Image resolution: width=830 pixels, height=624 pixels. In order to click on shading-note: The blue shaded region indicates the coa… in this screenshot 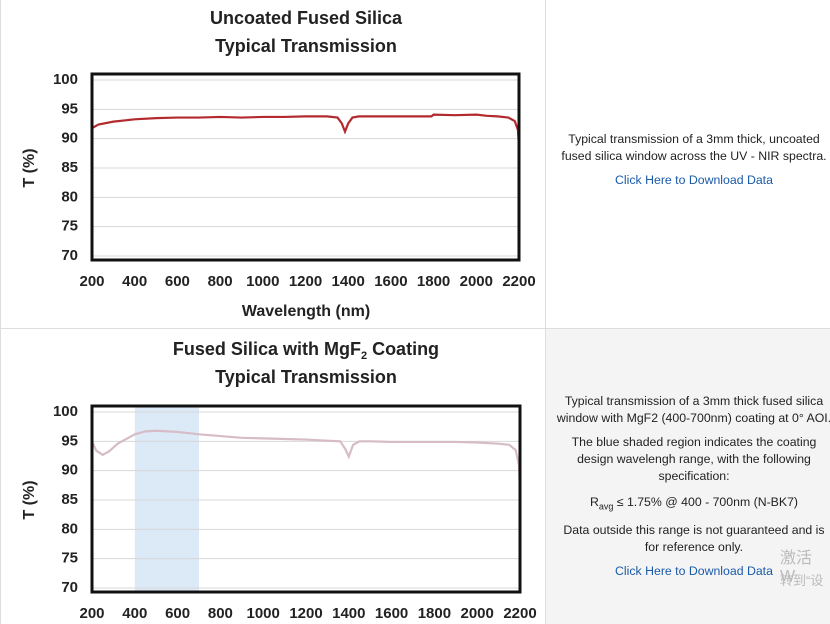, I will do `click(694, 459)`.